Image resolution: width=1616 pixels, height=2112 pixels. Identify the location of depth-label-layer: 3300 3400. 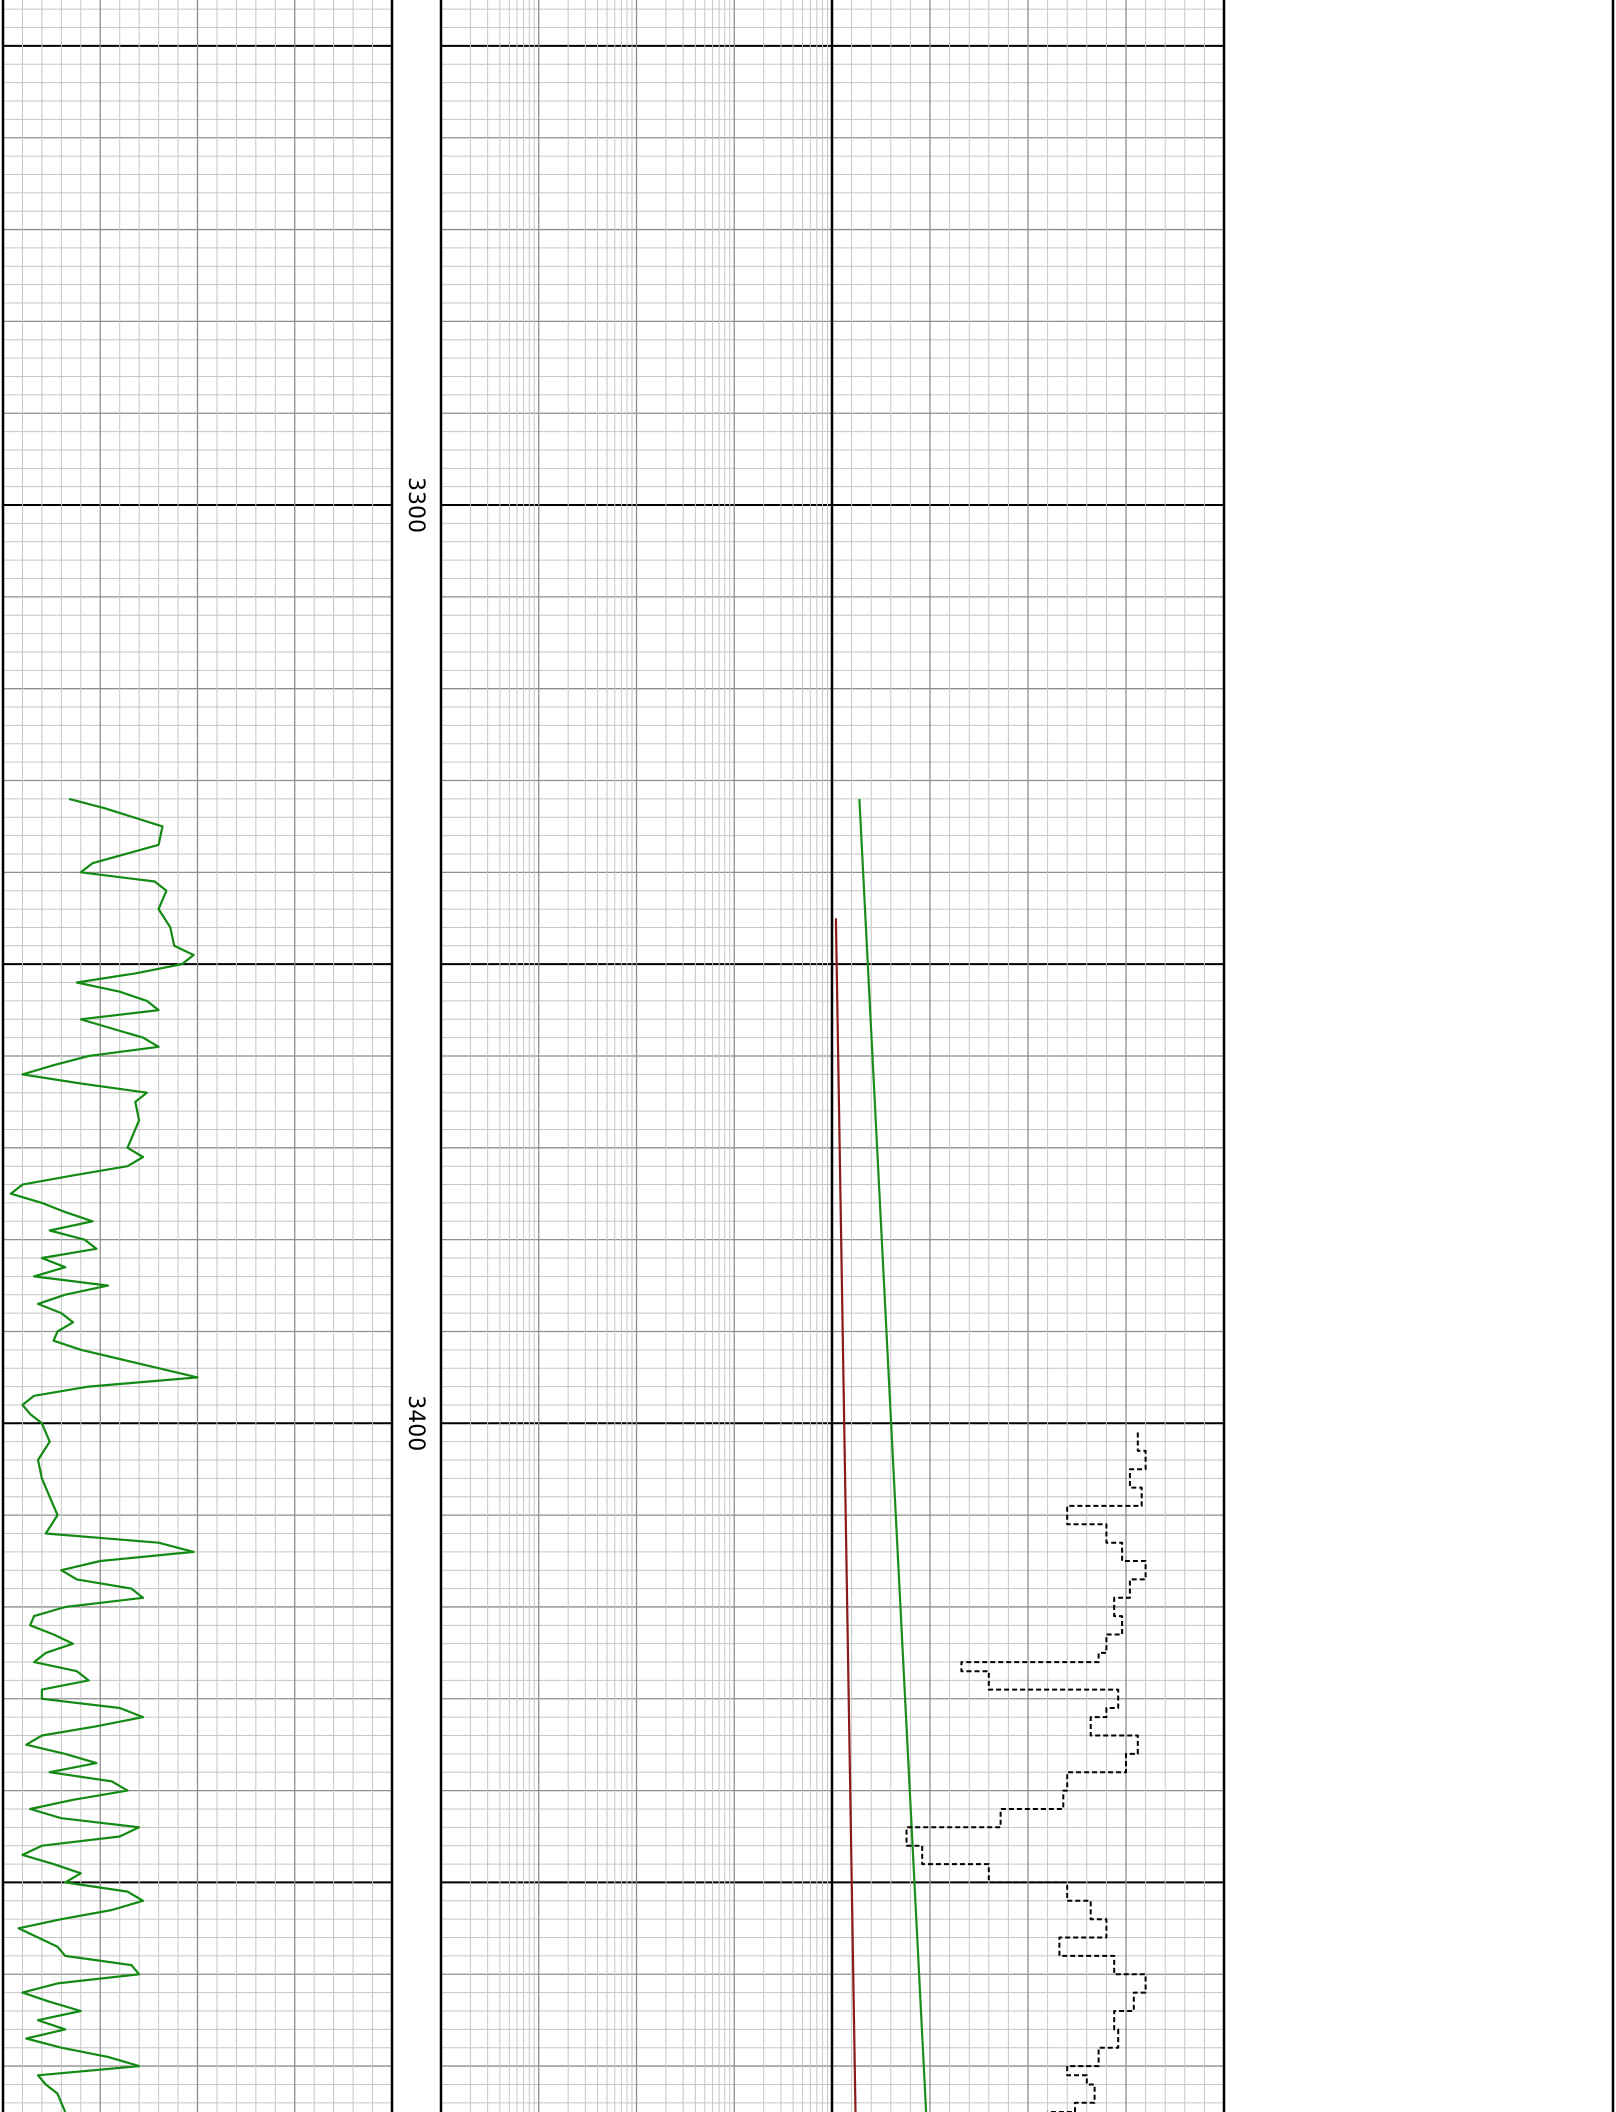
(415, 964).